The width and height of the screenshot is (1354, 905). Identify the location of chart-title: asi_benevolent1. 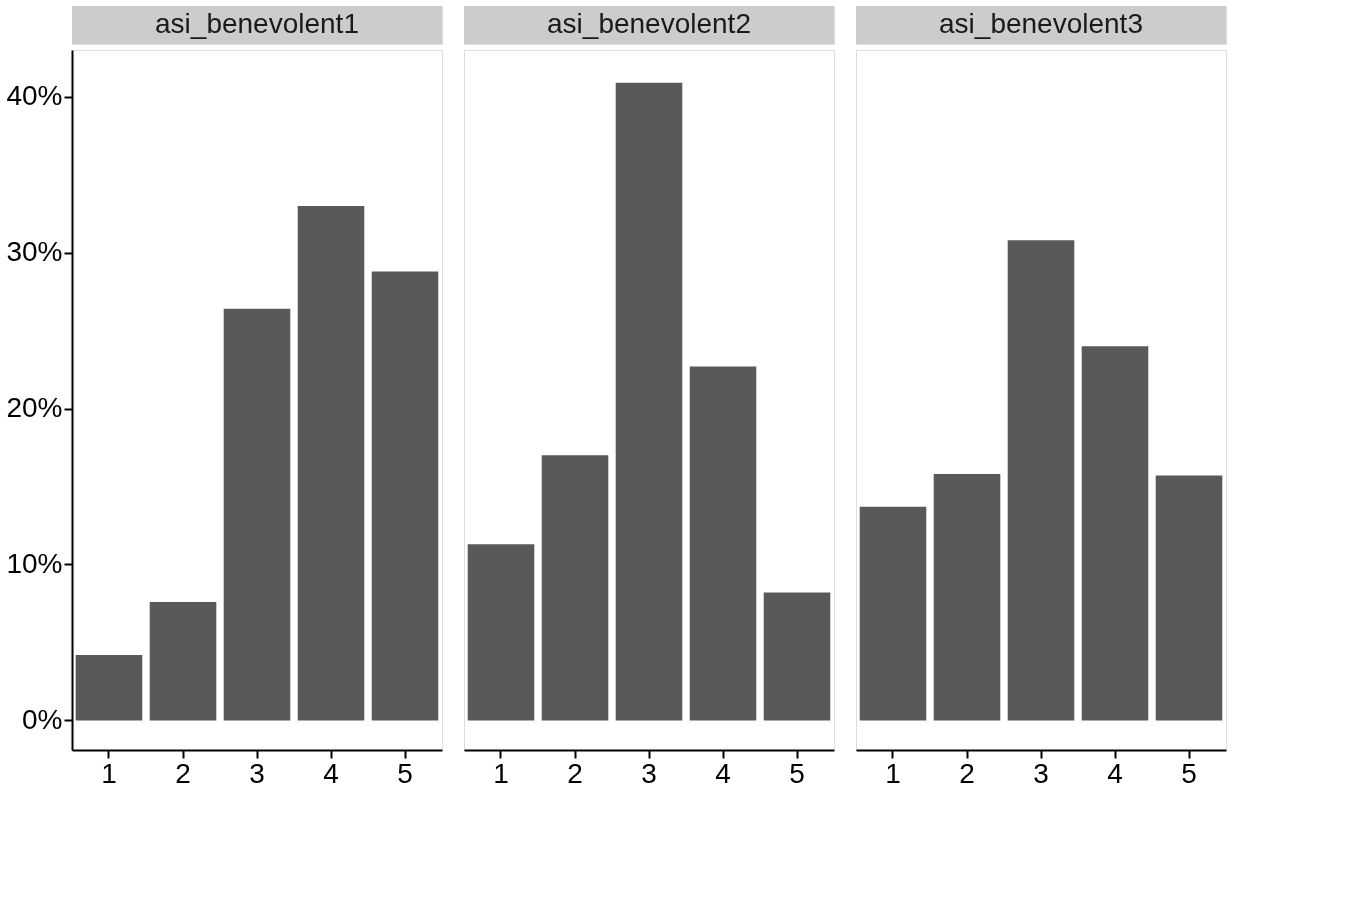
(257, 23).